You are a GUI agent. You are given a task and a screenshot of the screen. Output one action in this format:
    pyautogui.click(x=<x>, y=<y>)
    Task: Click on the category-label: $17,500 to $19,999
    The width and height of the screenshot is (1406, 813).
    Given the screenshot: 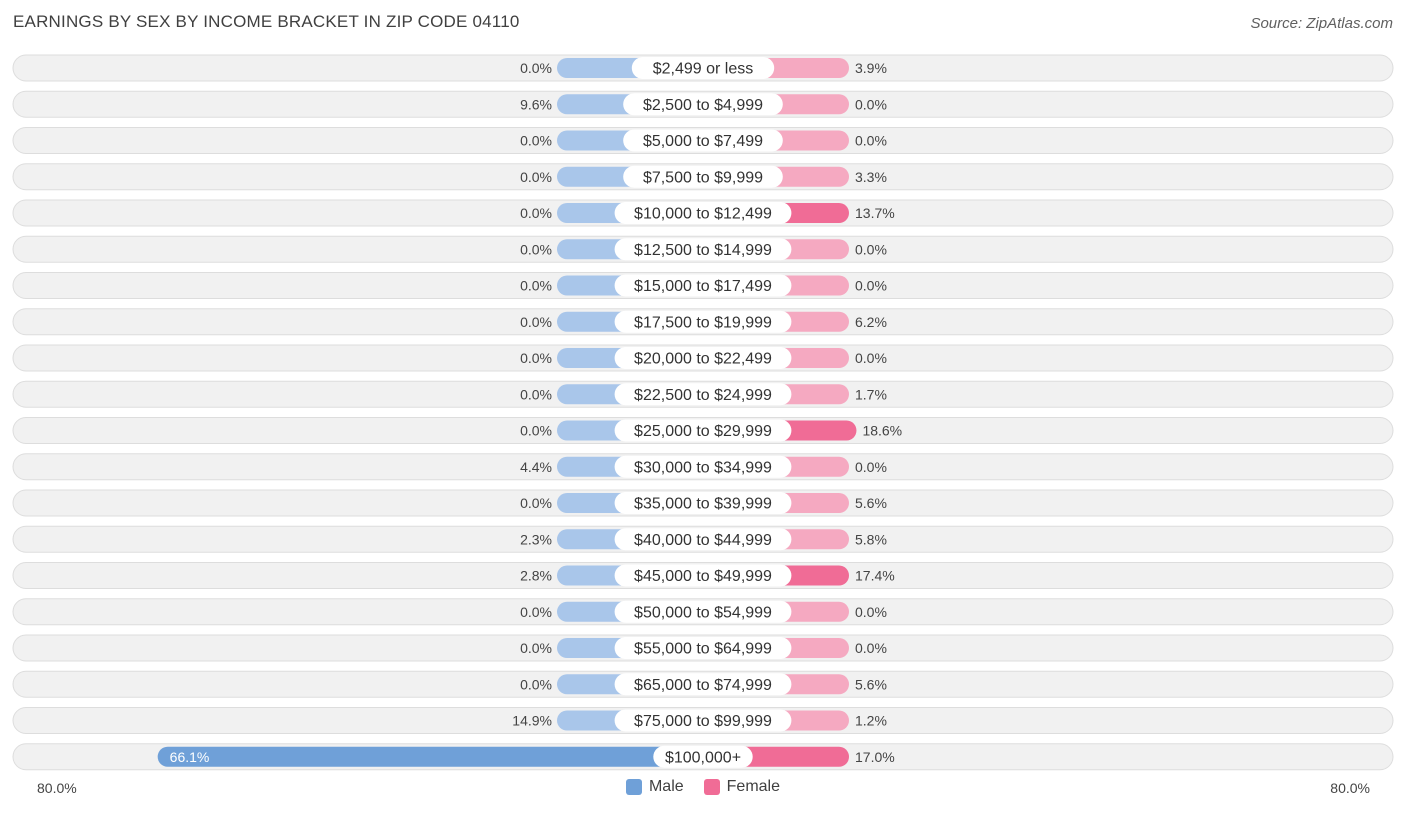 What is the action you would take?
    pyautogui.click(x=703, y=322)
    